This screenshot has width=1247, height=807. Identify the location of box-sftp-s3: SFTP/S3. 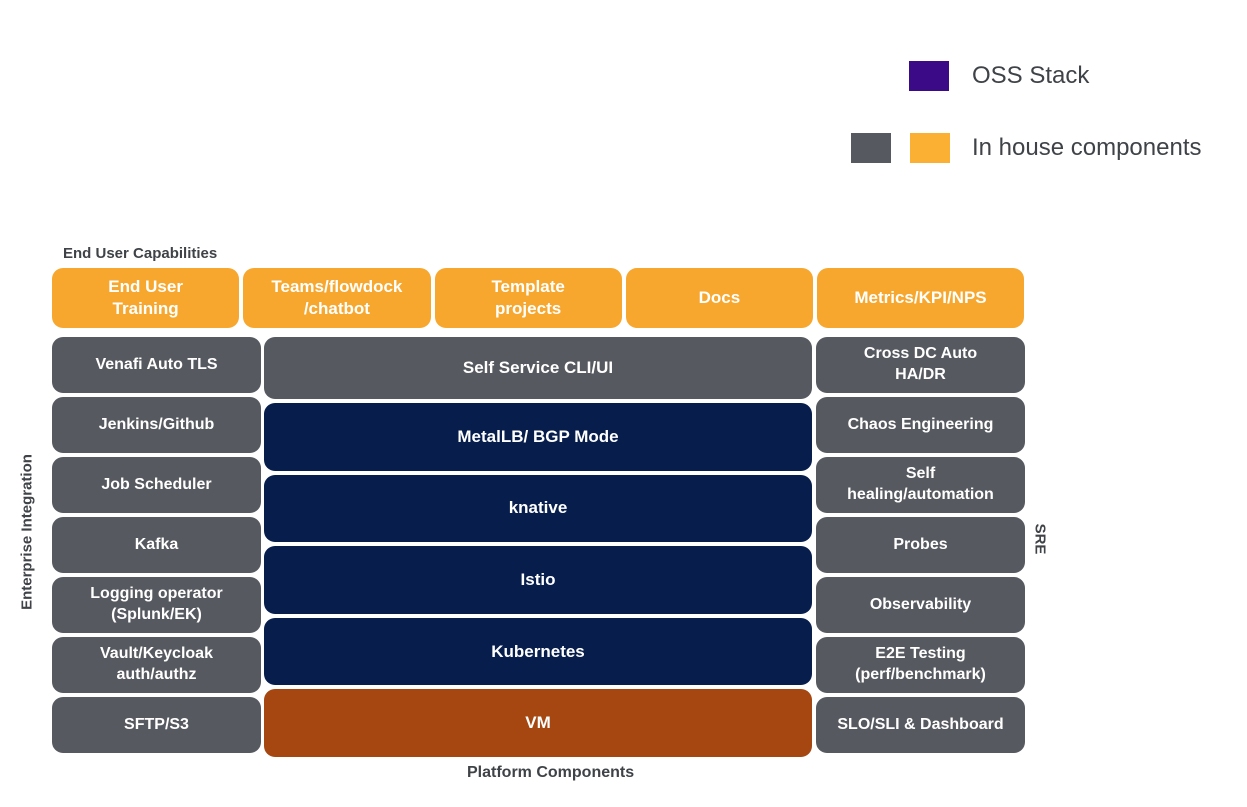
(156, 725).